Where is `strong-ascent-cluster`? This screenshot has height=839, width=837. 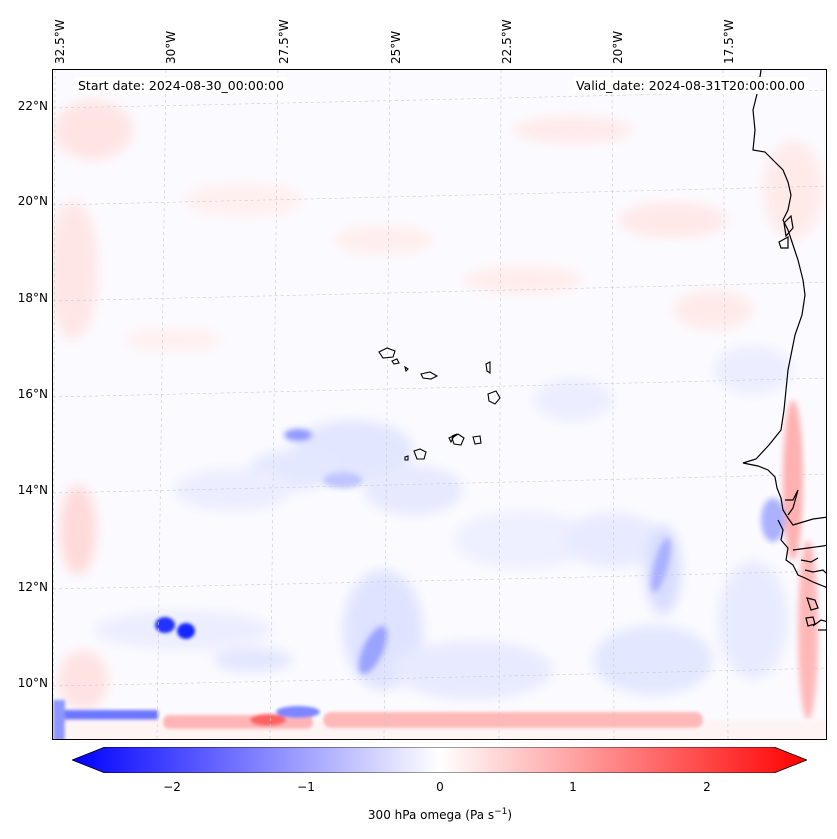
strong-ascent-cluster is located at coordinates (175, 628).